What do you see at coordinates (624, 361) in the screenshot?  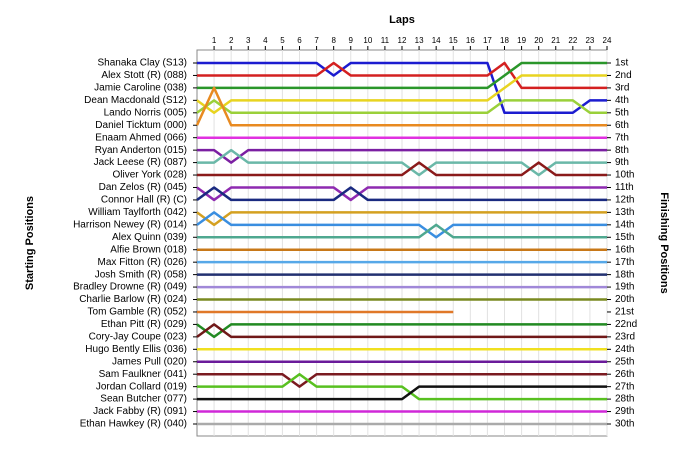 I see `y2-tick-label: 25th` at bounding box center [624, 361].